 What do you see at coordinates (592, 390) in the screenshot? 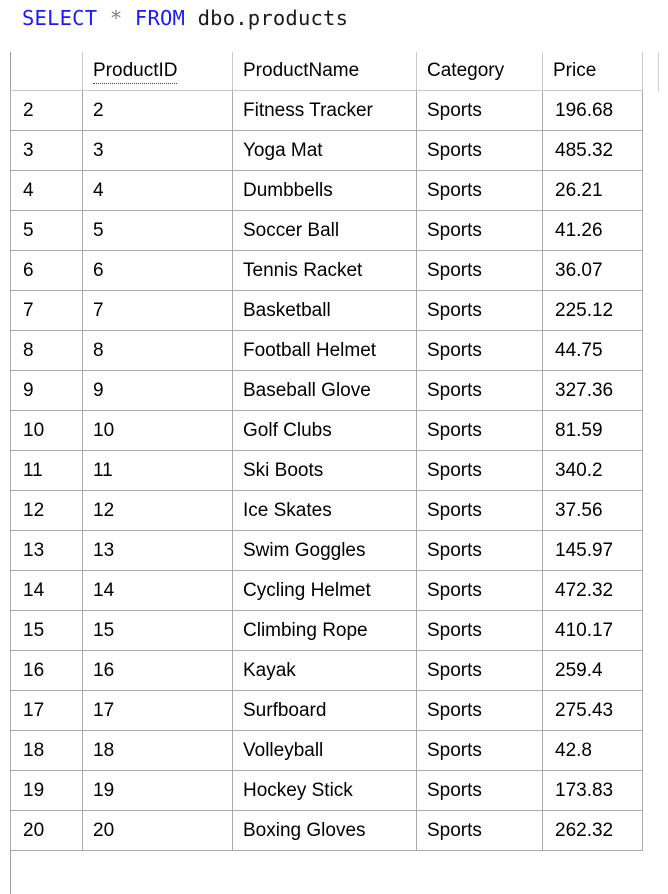
I see `cell-price: 327.36` at bounding box center [592, 390].